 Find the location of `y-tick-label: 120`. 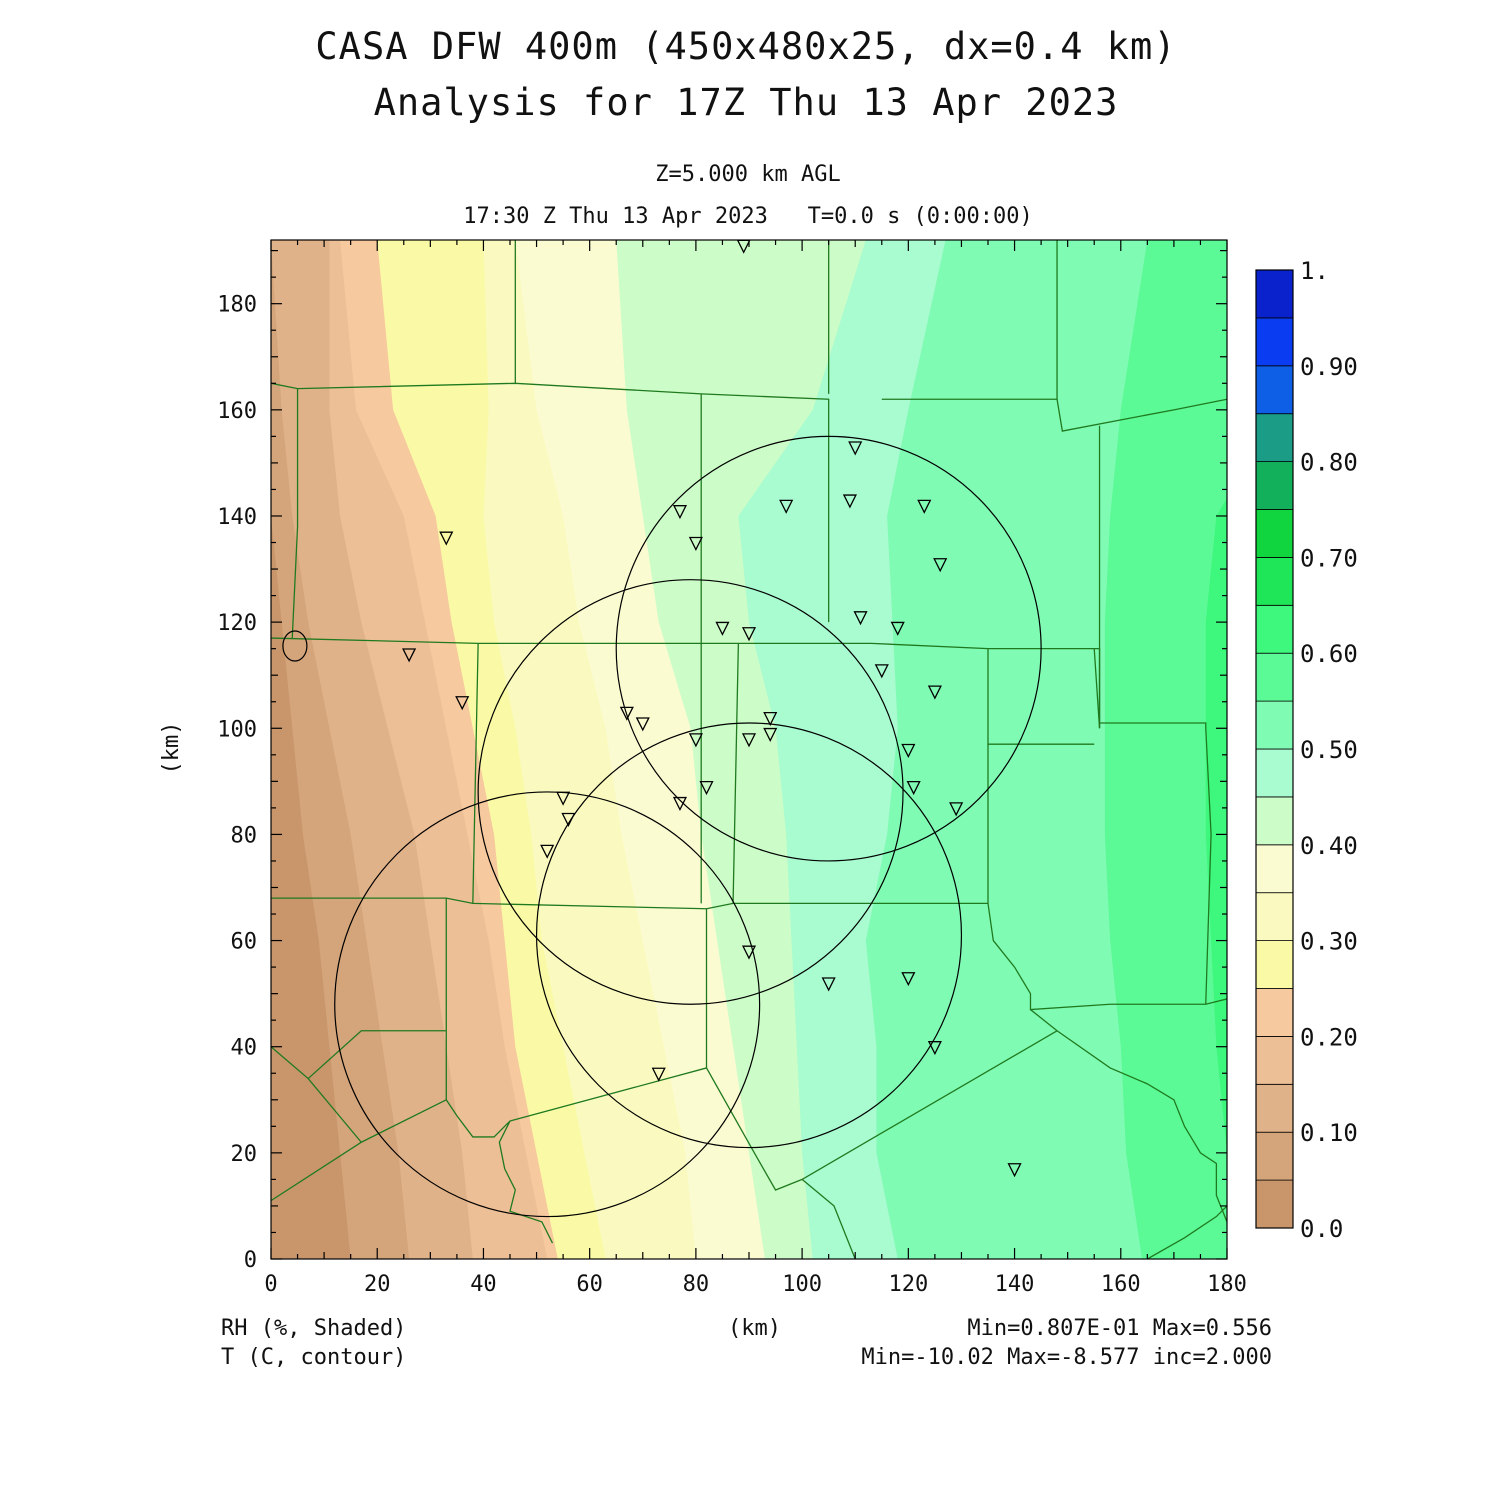

y-tick-label: 120 is located at coordinates (237, 623).